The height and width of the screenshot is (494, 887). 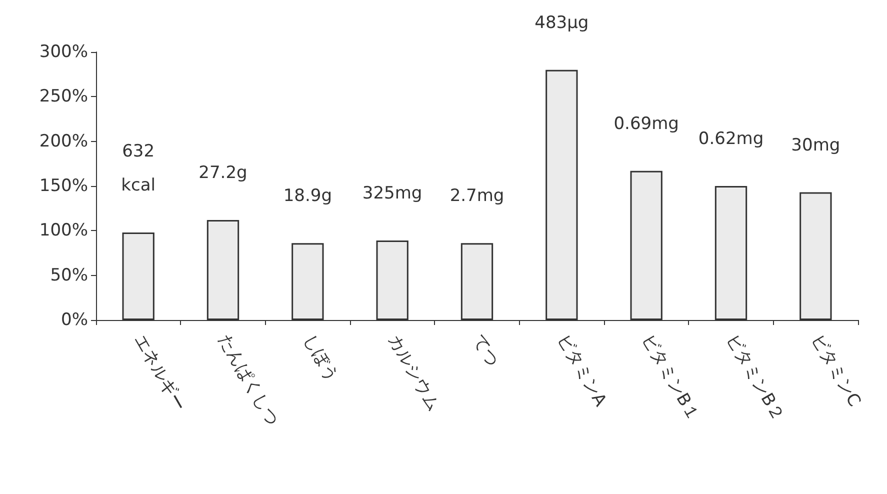 I want to click on y-tick-label: 200%, so click(x=63, y=141).